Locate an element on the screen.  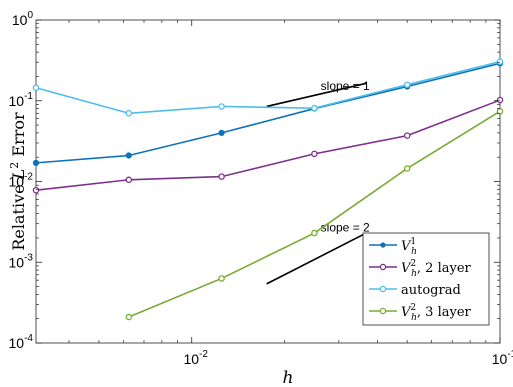
legend-label-vh1: V1 h is located at coordinates (409, 247).